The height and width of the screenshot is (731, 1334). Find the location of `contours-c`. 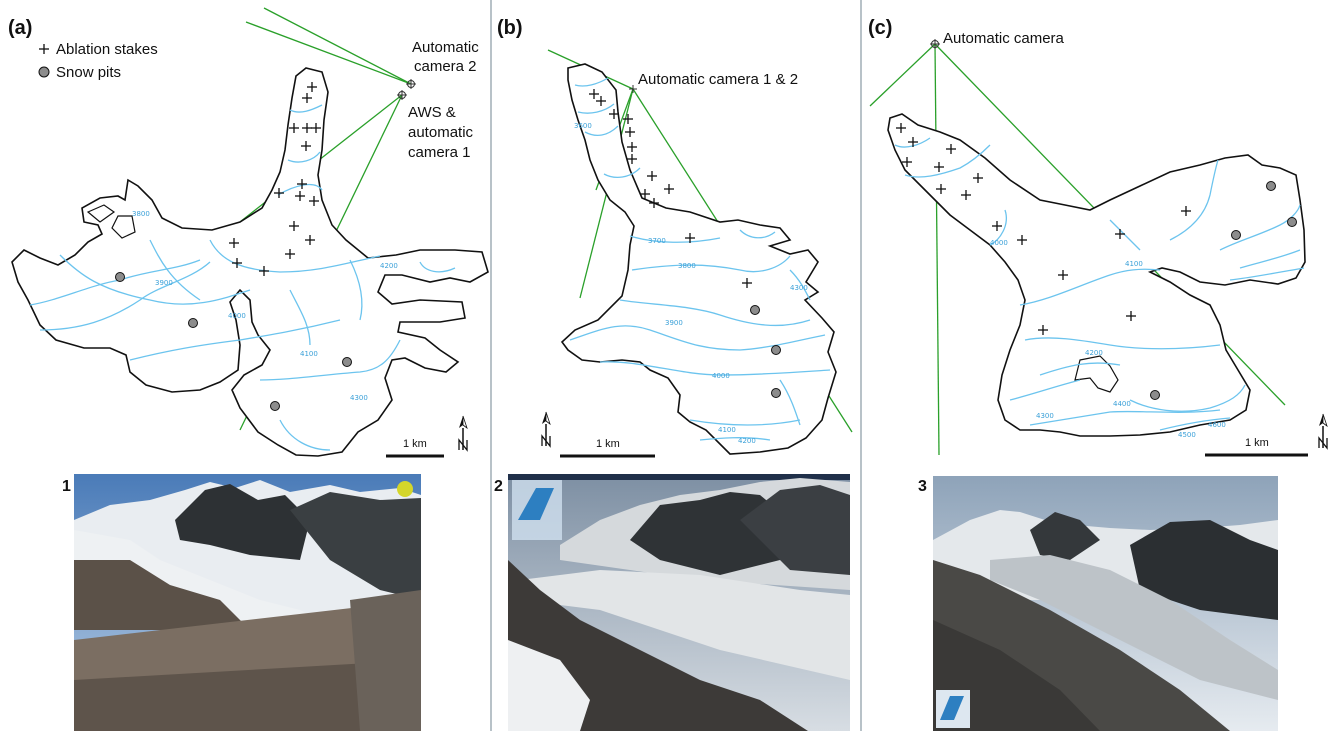

contours-c is located at coordinates (1099, 284).